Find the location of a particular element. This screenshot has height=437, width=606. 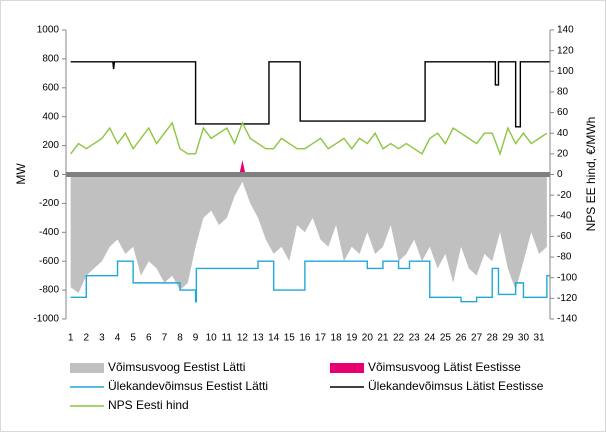

x-tick-label: 31 is located at coordinates (540, 338).